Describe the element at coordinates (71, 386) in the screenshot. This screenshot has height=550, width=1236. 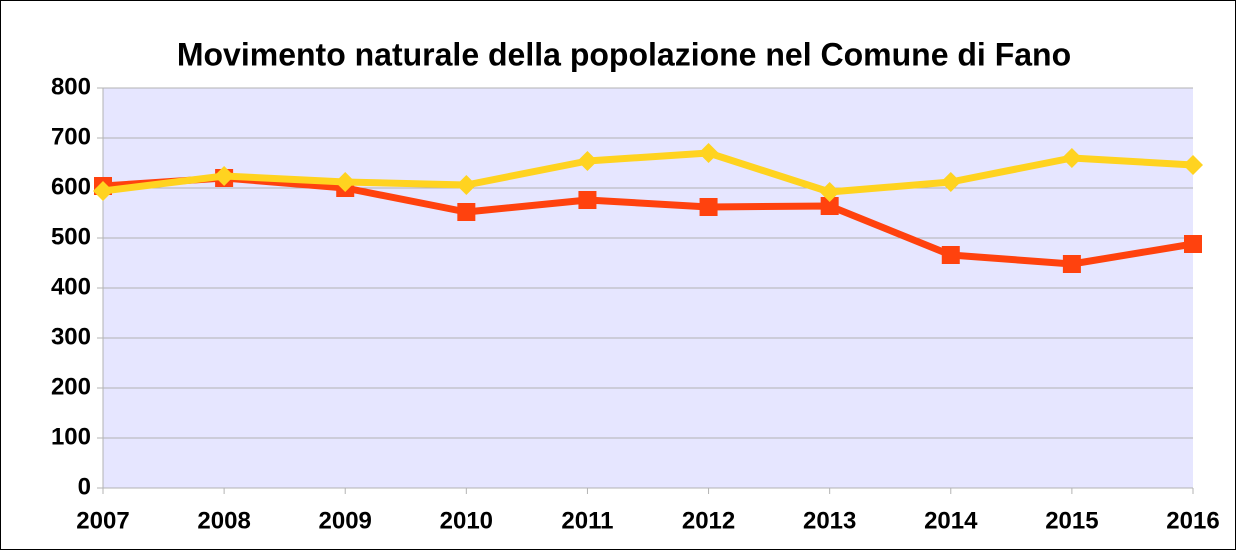
I see `y-tick-label: 200` at that location.